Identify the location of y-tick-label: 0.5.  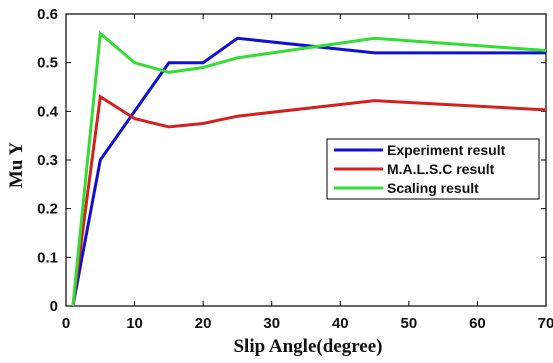
(47, 63).